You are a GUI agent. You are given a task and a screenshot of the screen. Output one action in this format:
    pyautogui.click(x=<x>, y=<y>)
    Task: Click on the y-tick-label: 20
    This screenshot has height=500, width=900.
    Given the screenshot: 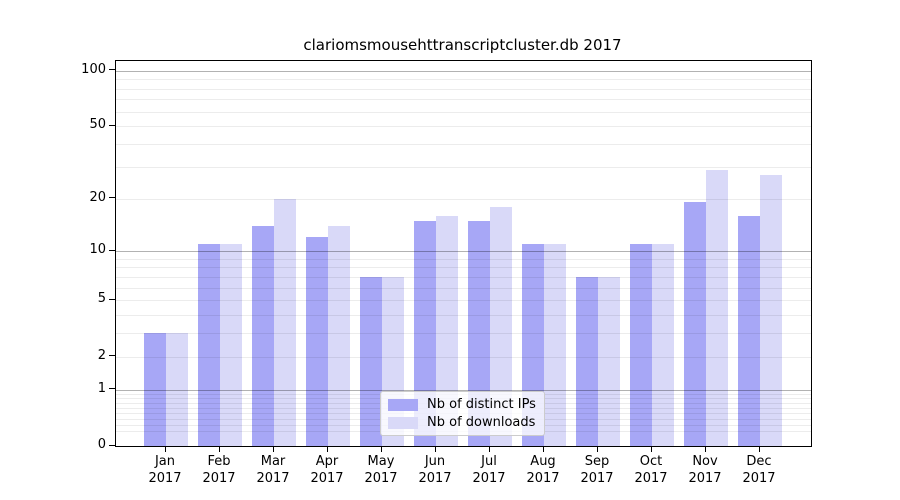 What is the action you would take?
    pyautogui.click(x=97, y=197)
    